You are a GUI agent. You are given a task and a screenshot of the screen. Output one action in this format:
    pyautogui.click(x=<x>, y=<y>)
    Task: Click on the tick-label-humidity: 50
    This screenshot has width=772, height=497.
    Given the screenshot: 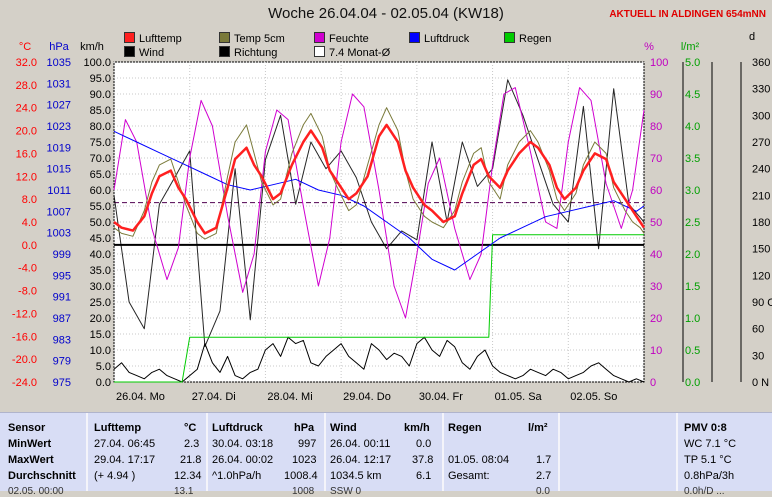 What is the action you would take?
    pyautogui.click(x=656, y=223)
    